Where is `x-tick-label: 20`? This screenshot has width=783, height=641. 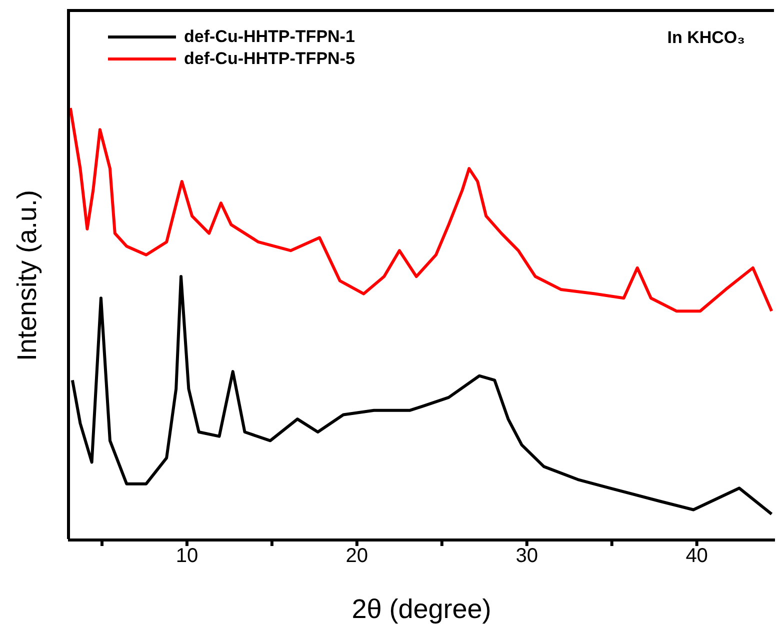 x-tick-label: 20 is located at coordinates (357, 556).